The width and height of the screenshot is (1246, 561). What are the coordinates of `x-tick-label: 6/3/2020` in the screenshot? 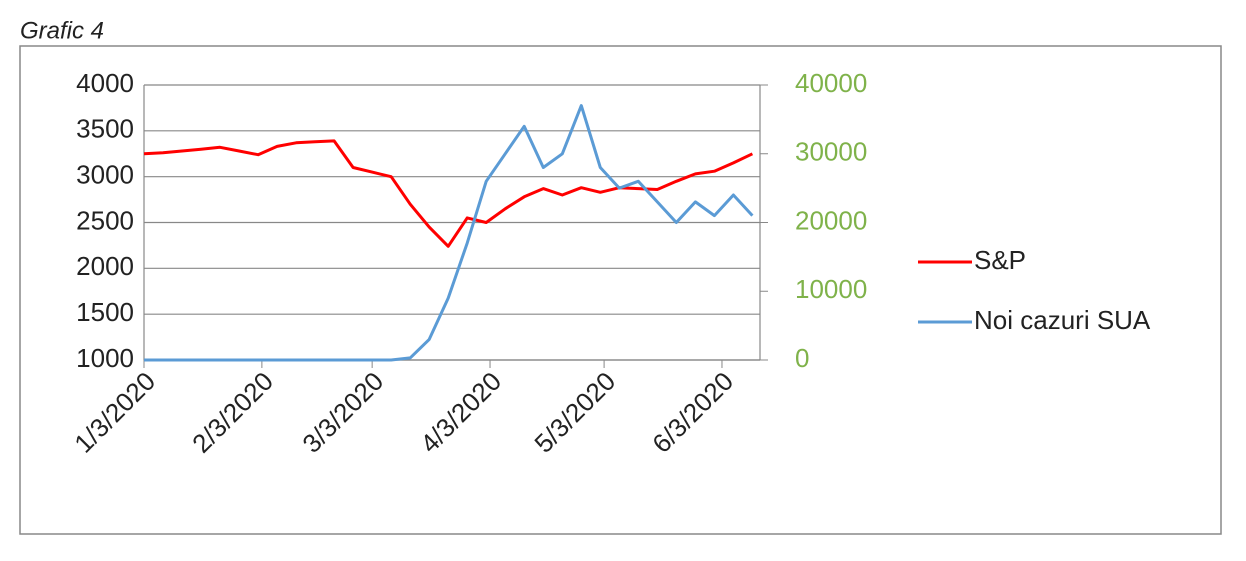 It's located at (692, 412).